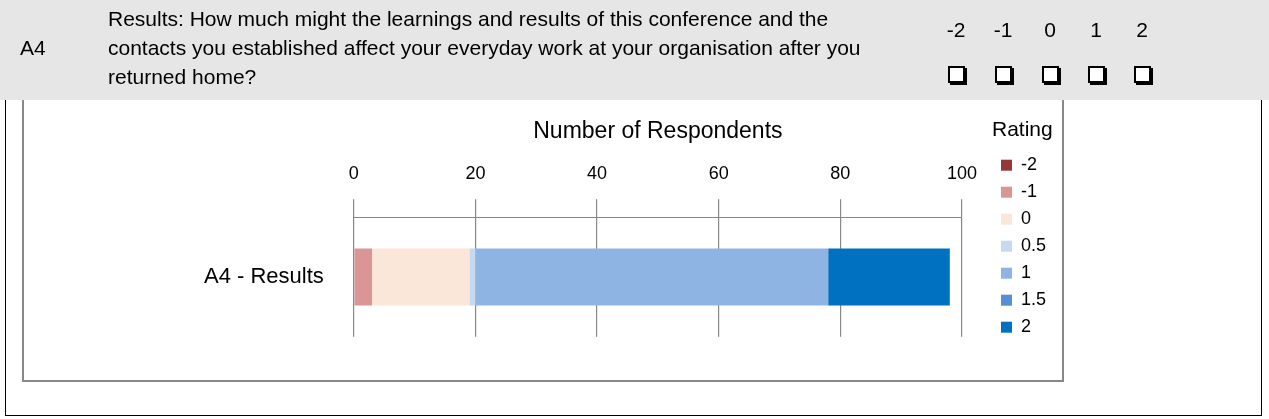  I want to click on legend-label: 1, so click(1025, 272).